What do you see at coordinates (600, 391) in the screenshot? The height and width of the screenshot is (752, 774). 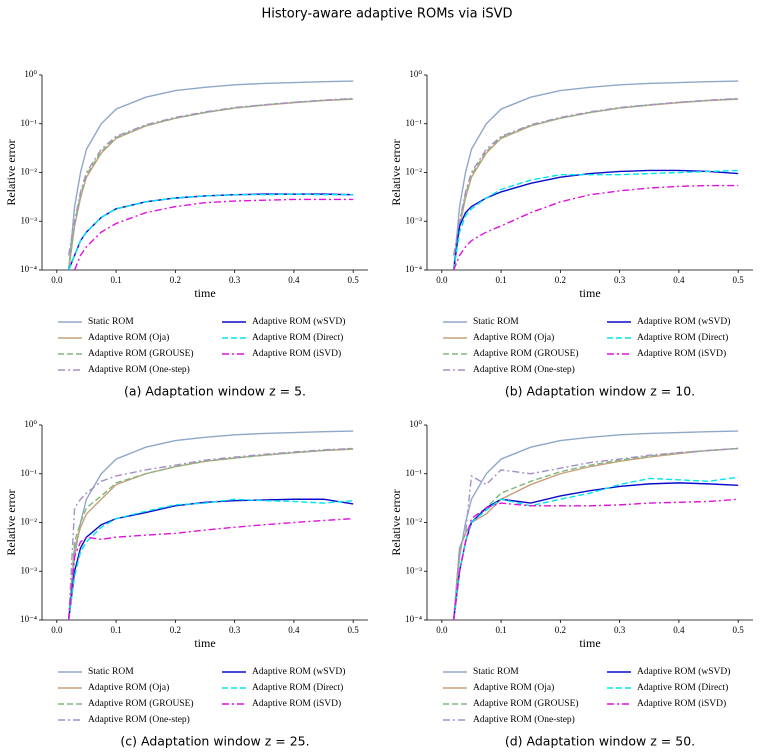 I see `caption: (b) Adaptation window z = 10.` at bounding box center [600, 391].